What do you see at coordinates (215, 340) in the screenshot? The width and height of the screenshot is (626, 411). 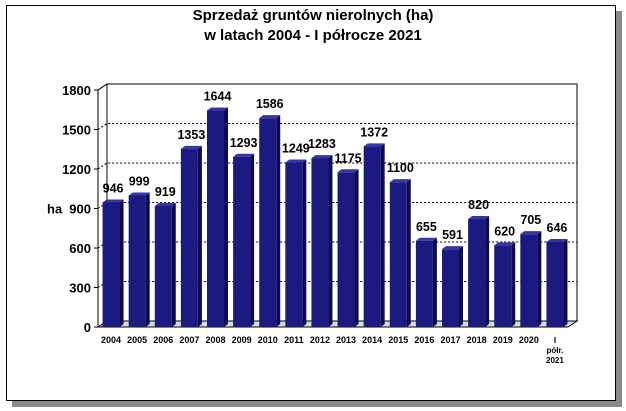 I see `x-tick-label: 2008` at bounding box center [215, 340].